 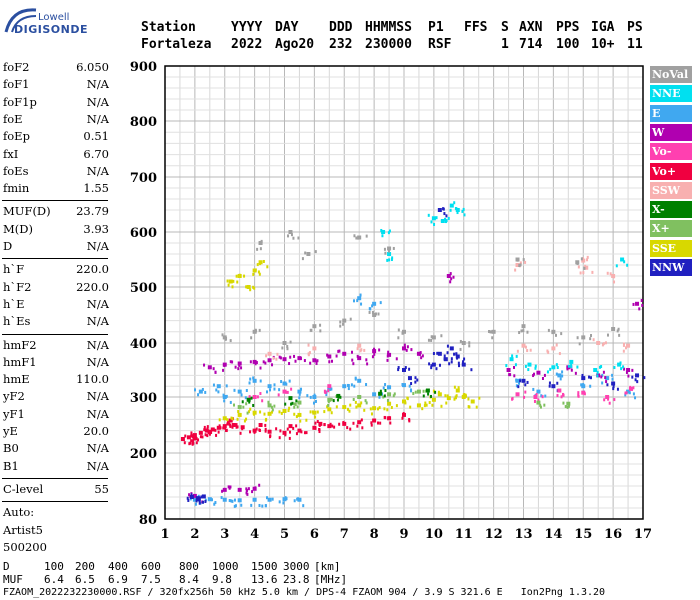 What do you see at coordinates (17, 321) in the screenshot?
I see `param-name: h`Es` at bounding box center [17, 321].